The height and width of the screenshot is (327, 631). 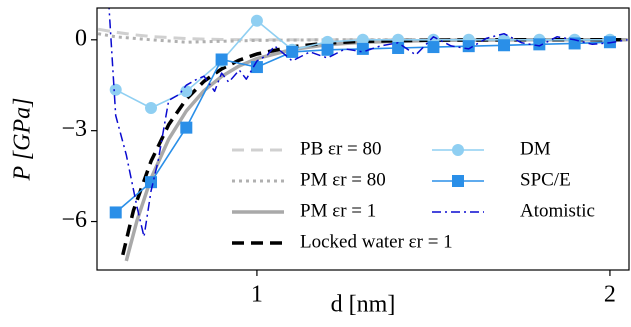 What do you see at coordinates (81, 38) in the screenshot?
I see `y-tick-label: 0` at bounding box center [81, 38].